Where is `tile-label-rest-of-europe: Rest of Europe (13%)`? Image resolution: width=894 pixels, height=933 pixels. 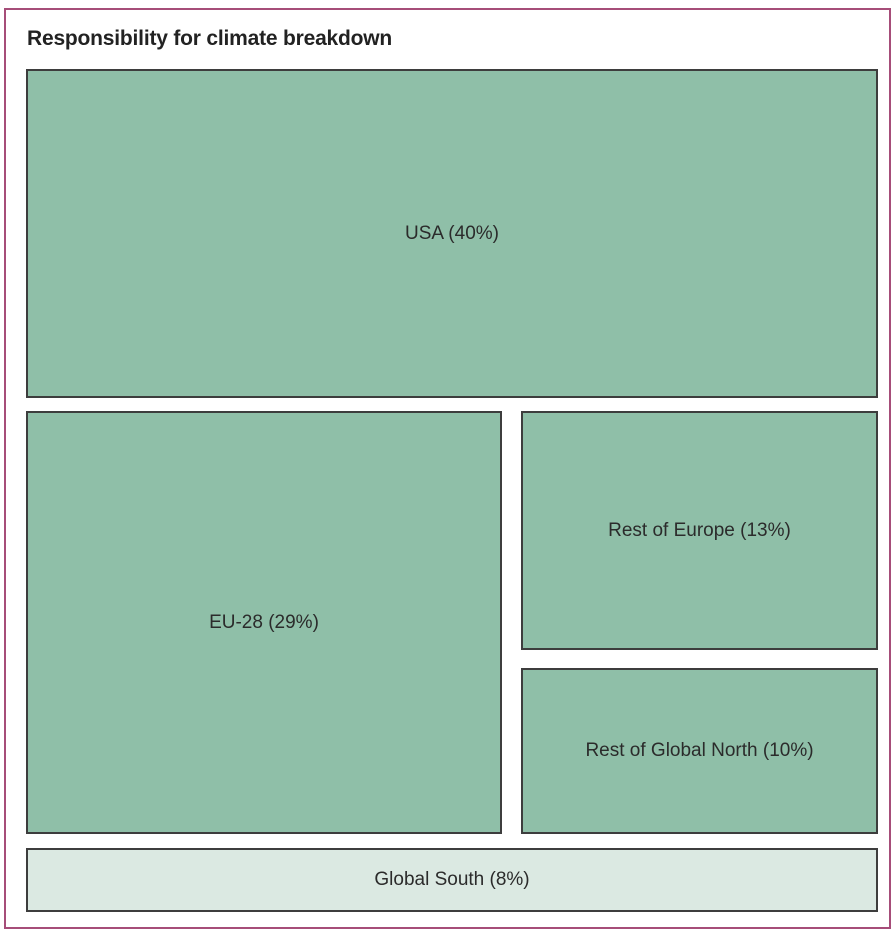 tile-label-rest-of-europe: Rest of Europe (13%) is located at coordinates (699, 530).